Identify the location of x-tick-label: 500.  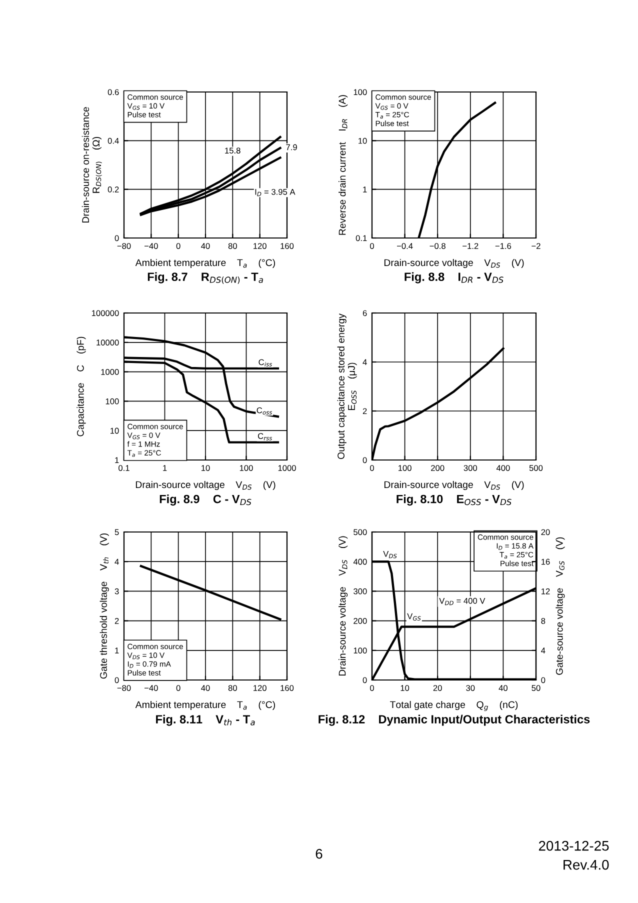
(536, 468).